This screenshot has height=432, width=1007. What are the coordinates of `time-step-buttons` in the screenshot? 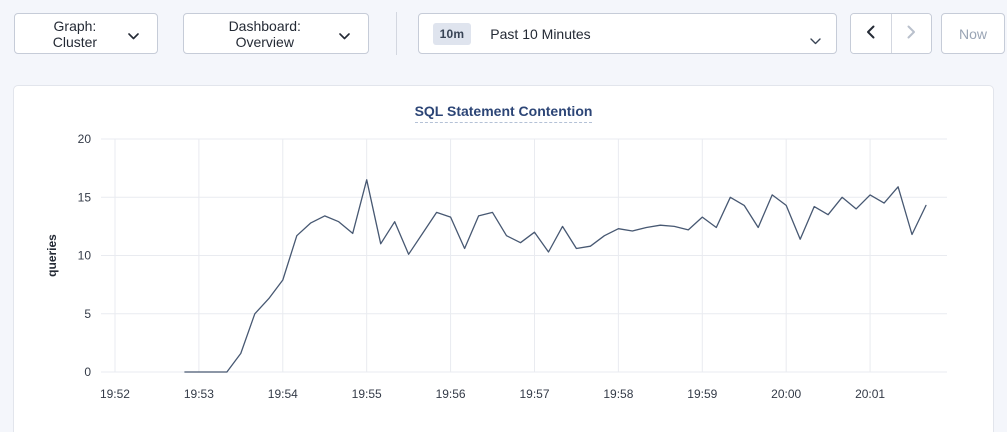 It's located at (891, 33).